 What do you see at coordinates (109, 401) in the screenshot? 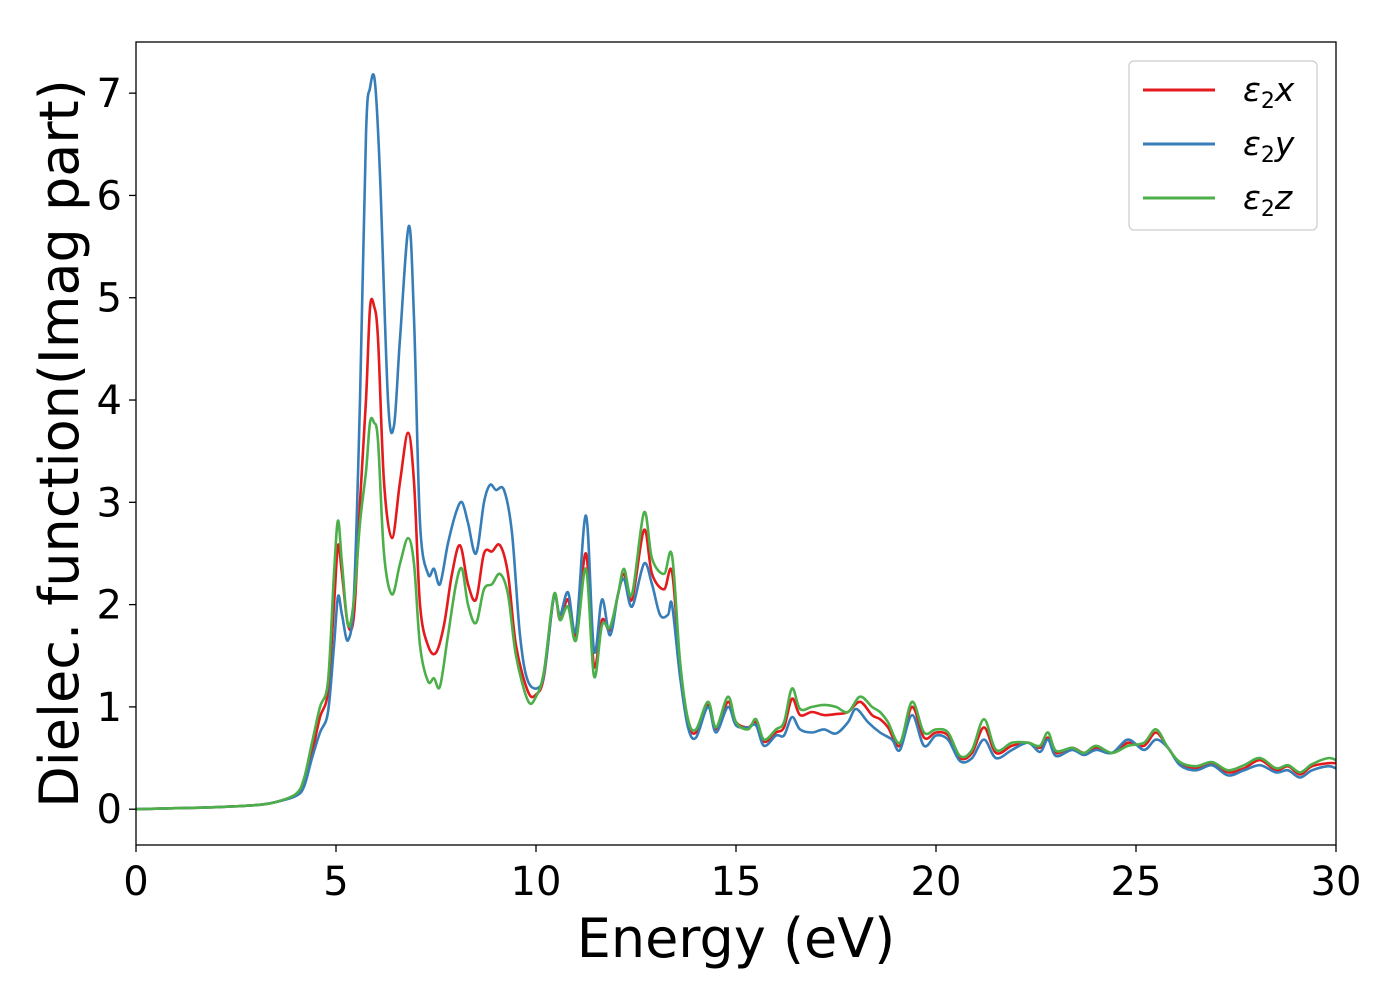
I see `y-tick-label: 4` at bounding box center [109, 401].